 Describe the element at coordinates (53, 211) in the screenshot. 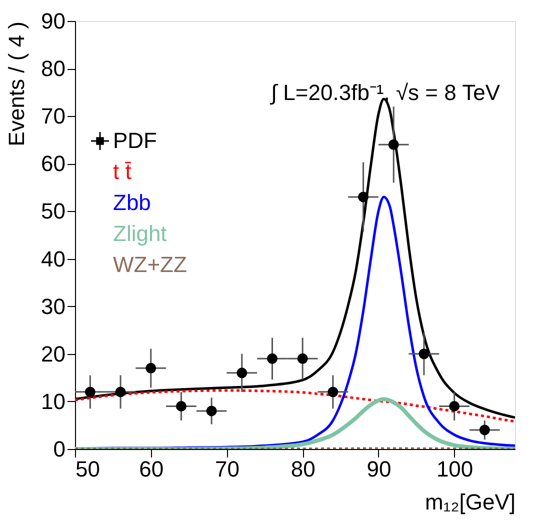

I see `y-tick-label: 50` at that location.